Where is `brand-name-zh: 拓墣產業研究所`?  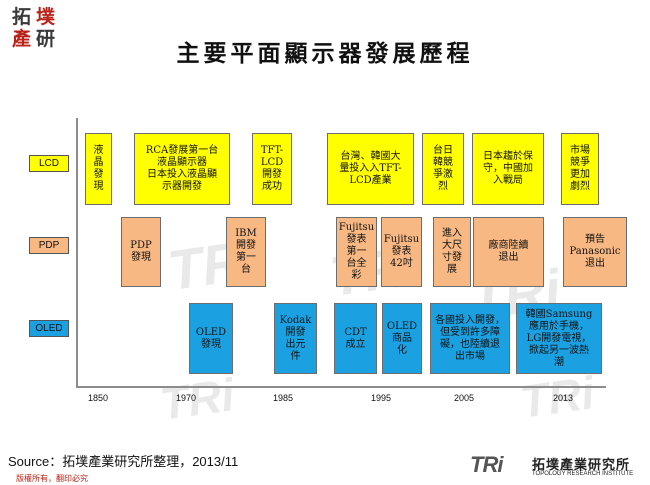
brand-name-zh: 拓墣產業研究所 is located at coordinates (581, 465).